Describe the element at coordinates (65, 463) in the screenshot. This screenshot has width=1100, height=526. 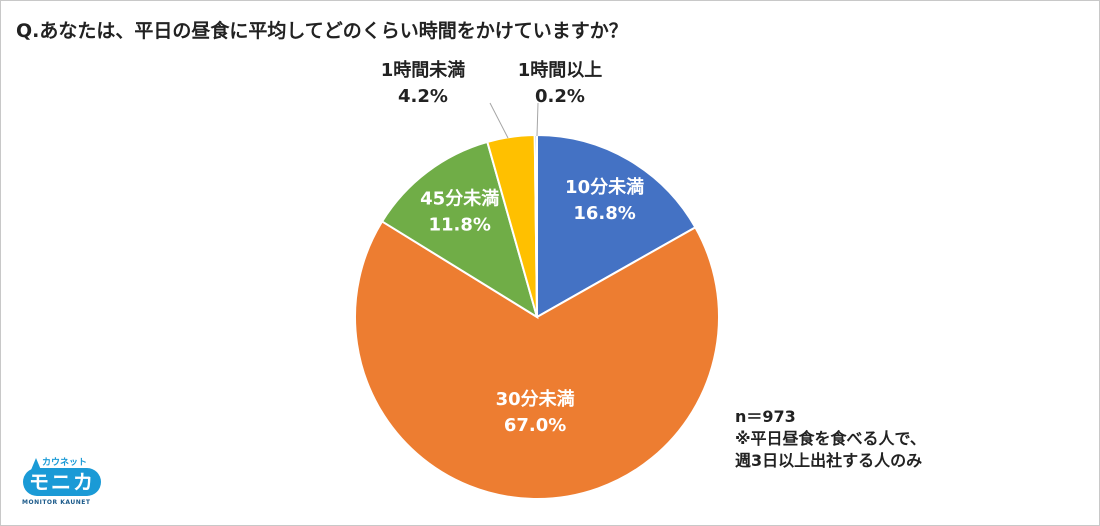
I see `logo-kana: カウネット` at that location.